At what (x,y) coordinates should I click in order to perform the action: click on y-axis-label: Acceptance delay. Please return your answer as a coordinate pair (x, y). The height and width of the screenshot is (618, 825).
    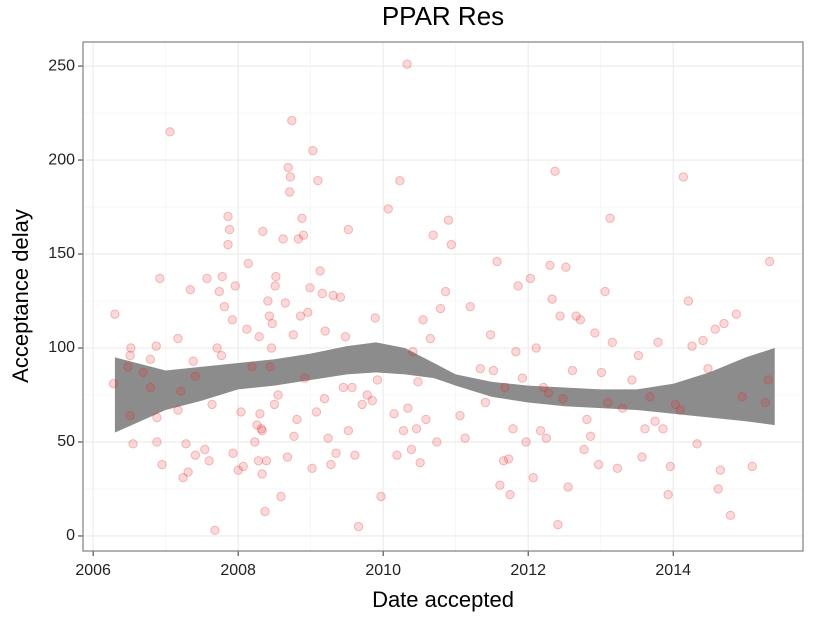
    Looking at the image, I should click on (20, 296).